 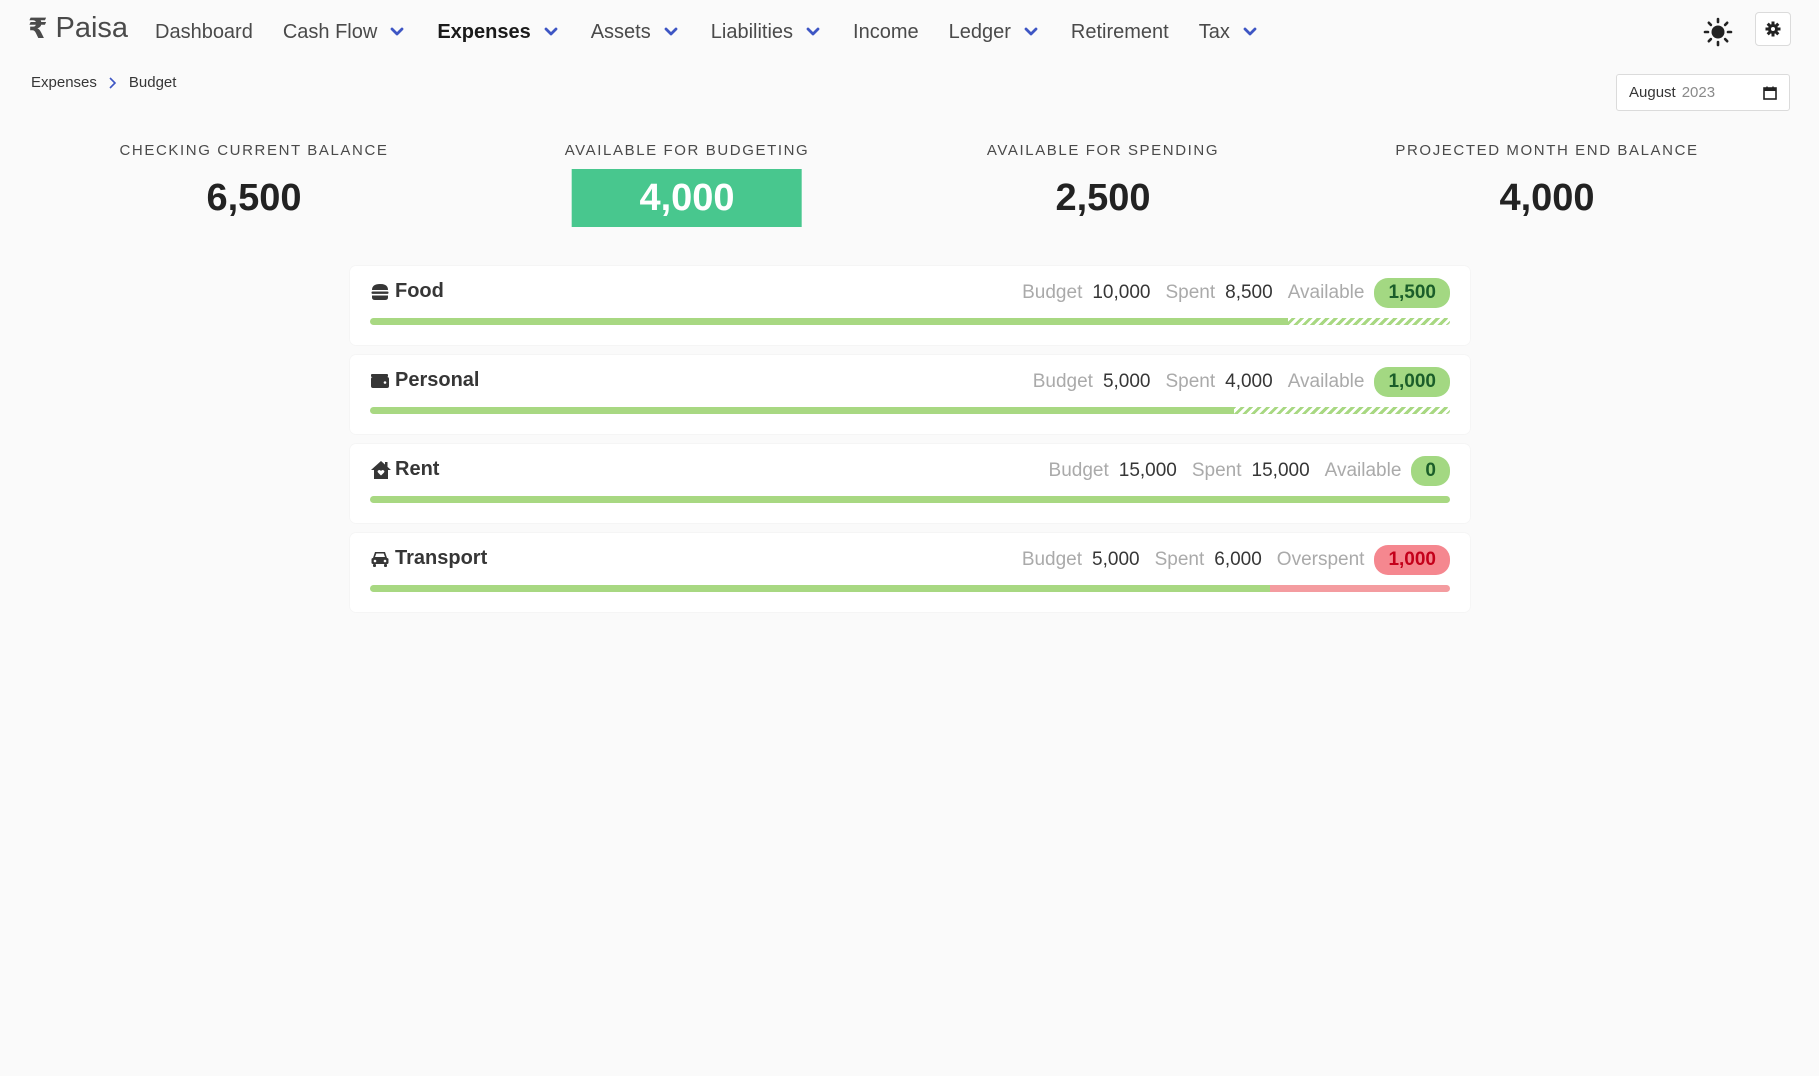 I want to click on progress-overspent, so click(x=1359, y=588).